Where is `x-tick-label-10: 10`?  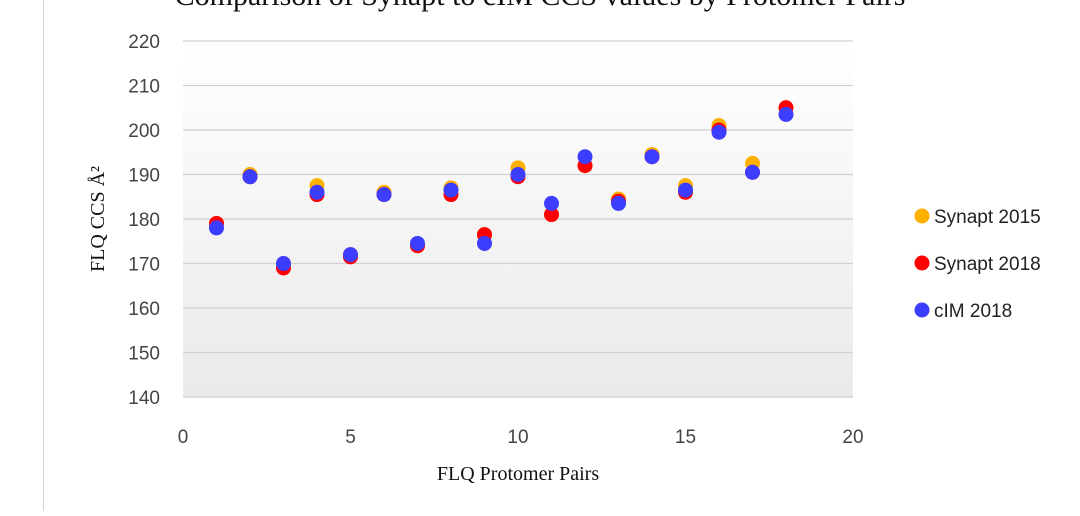 x-tick-label-10: 10 is located at coordinates (517, 437).